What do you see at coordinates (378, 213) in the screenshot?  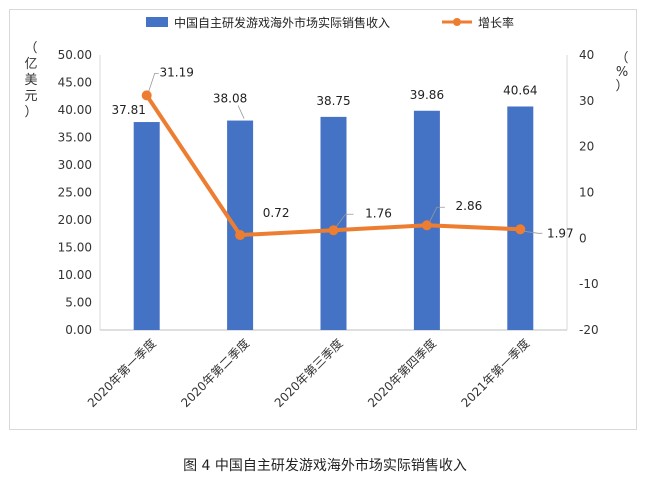 I see `line-data-label: 1.76` at bounding box center [378, 213].